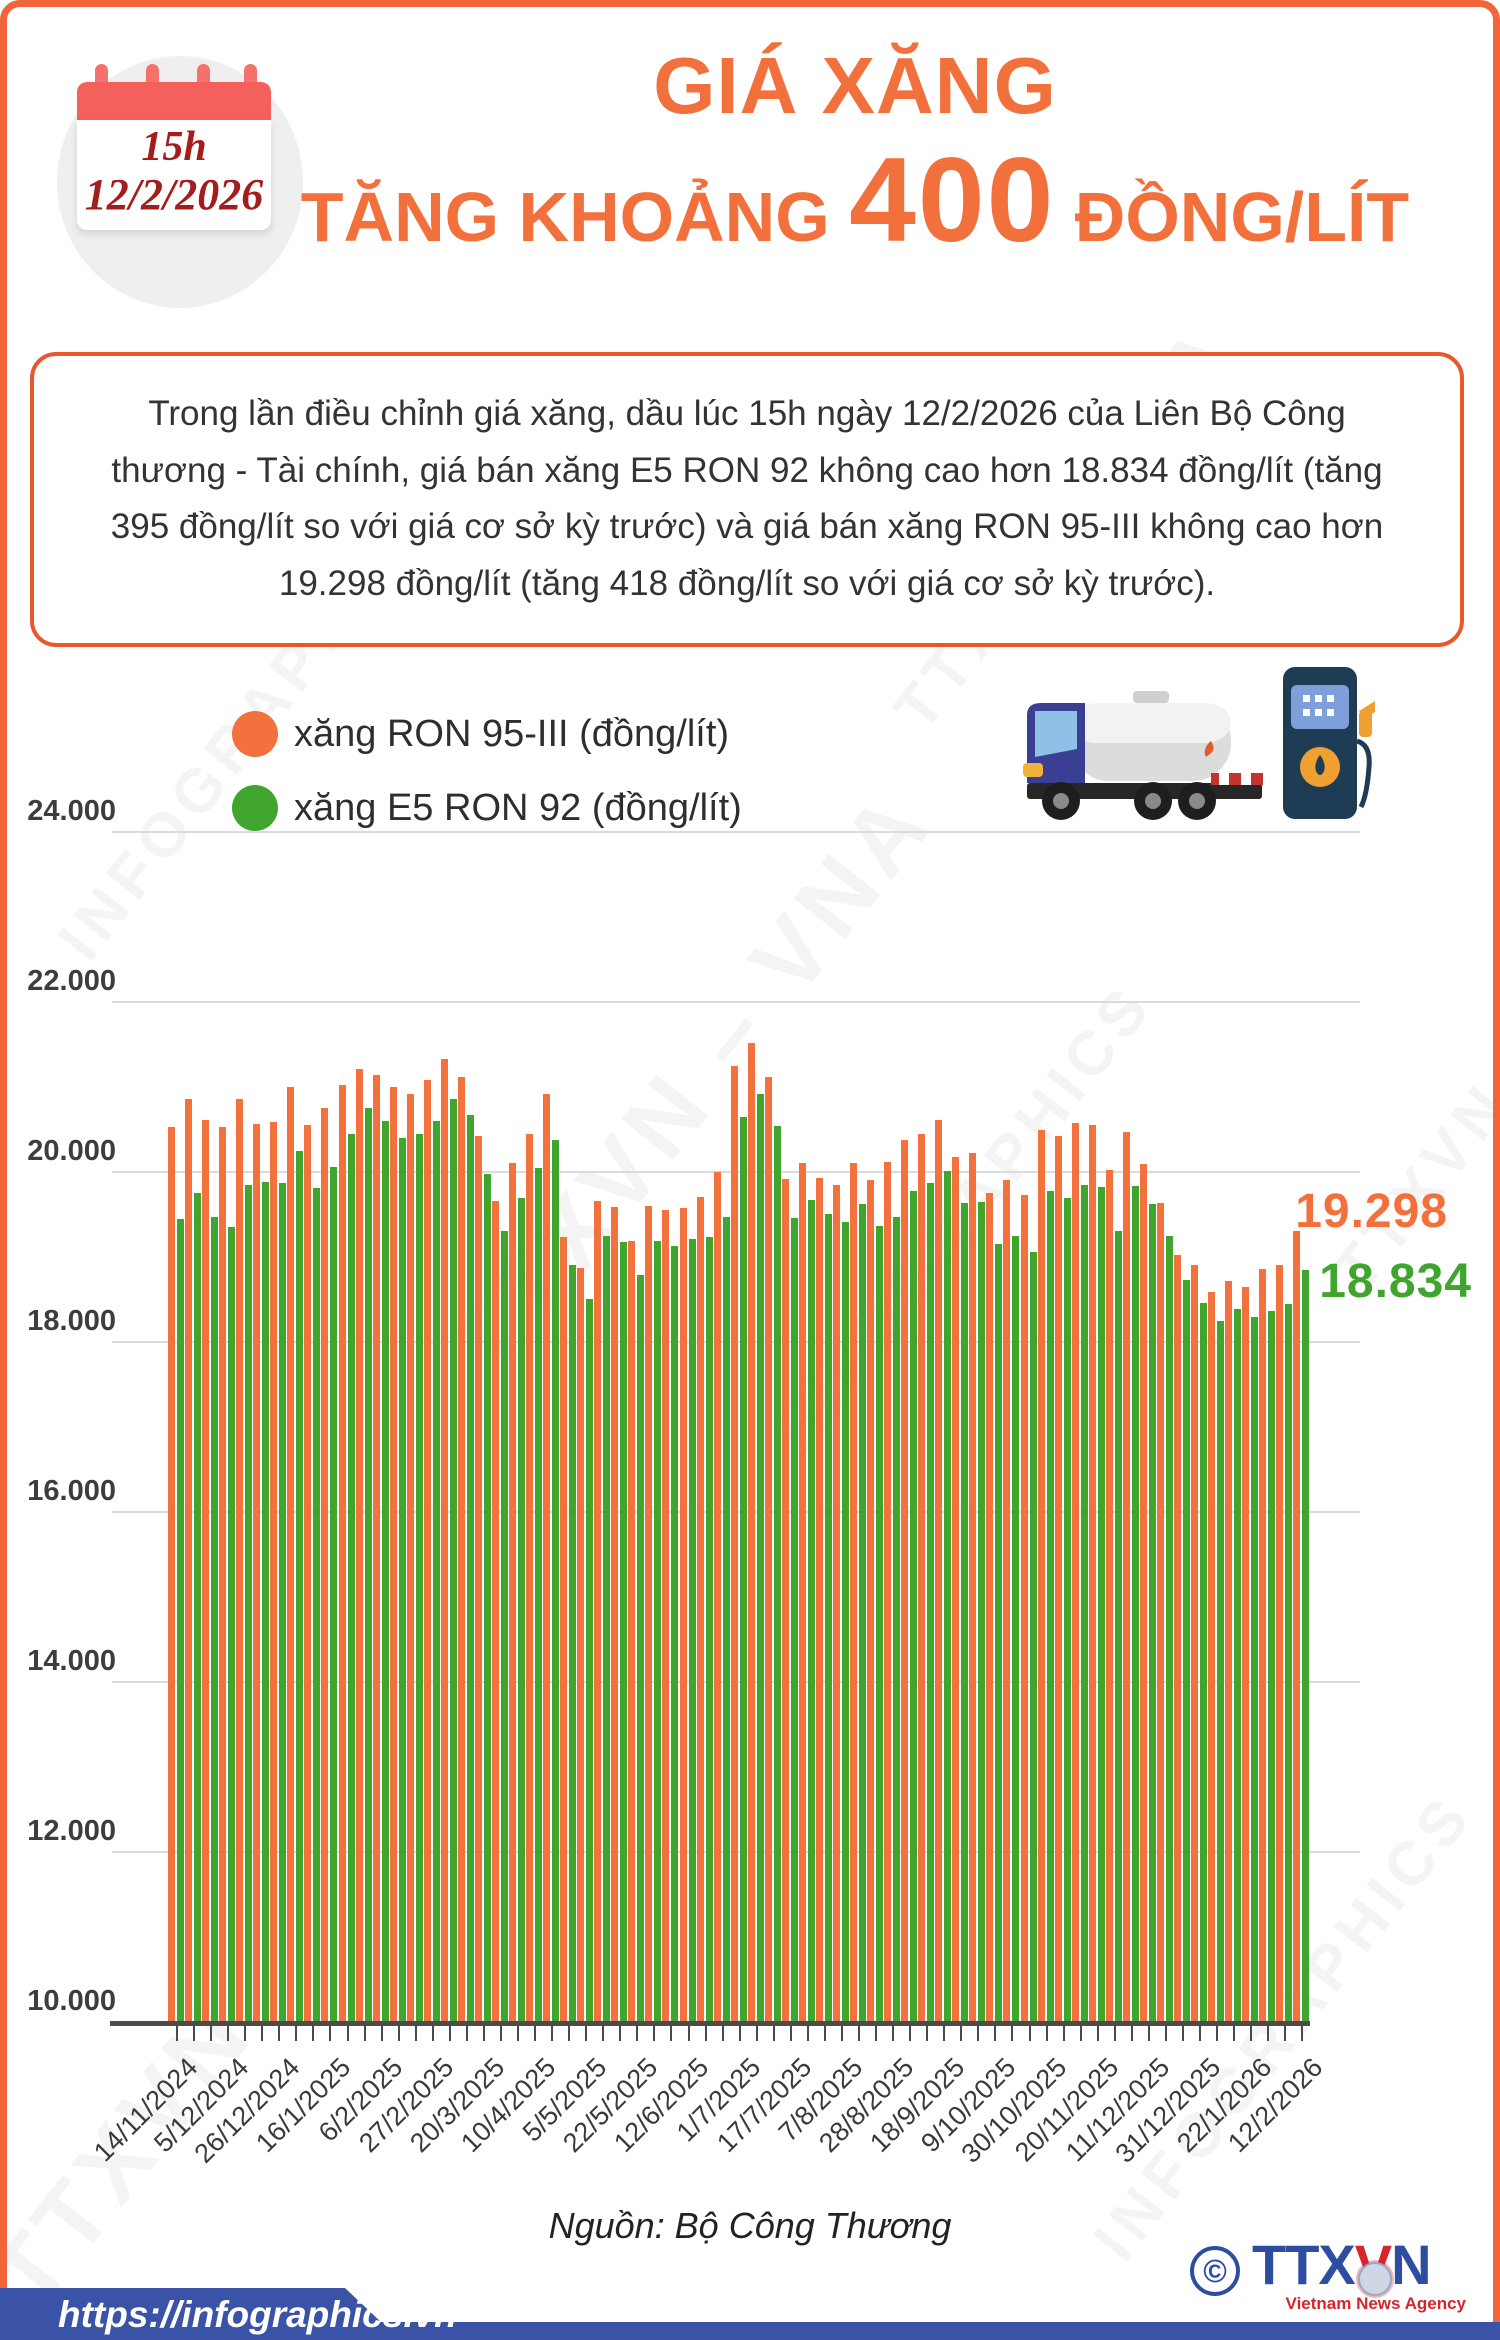 Image resolution: width=1500 pixels, height=2340 pixels. Describe the element at coordinates (480, 734) in the screenshot. I see `legend-item-ron95: xăng RON 95-III (đồng/lít)` at that location.